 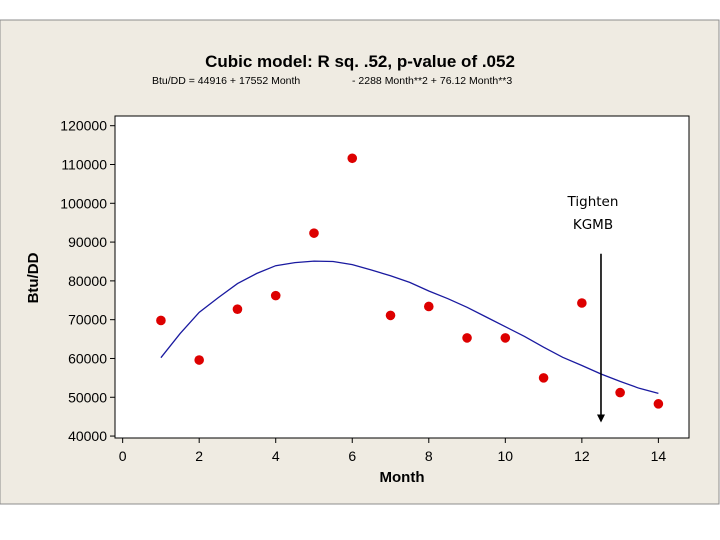 I want to click on y-tick-label: 70000, so click(x=87, y=320).